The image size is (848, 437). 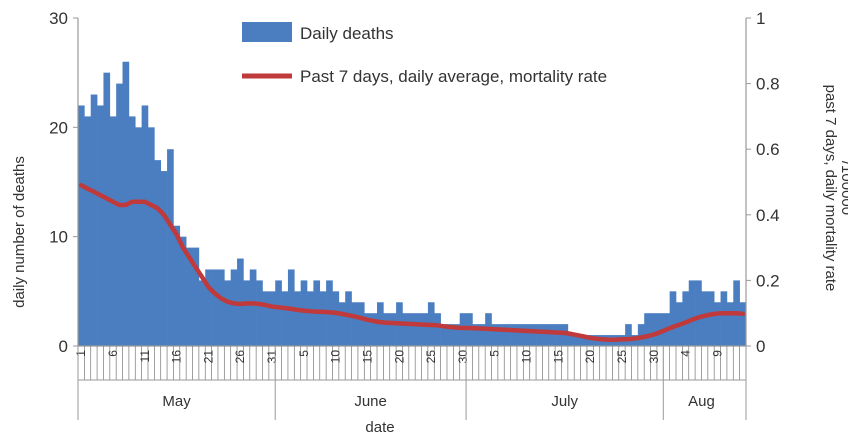 I want to click on day-label-55: 25, so click(x=431, y=357).